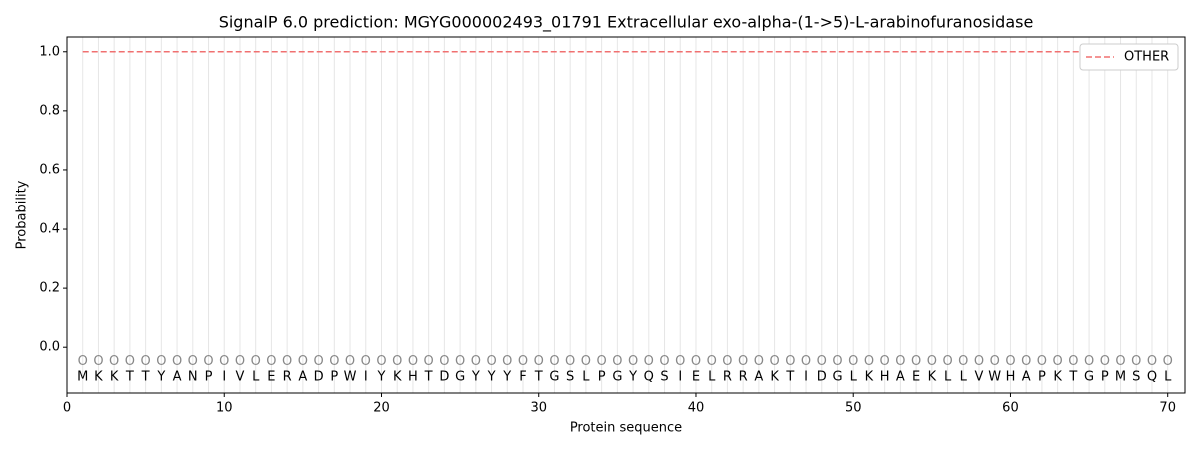 This screenshot has width=1200, height=450. What do you see at coordinates (67, 408) in the screenshot?
I see `x-tick-label: 0` at bounding box center [67, 408].